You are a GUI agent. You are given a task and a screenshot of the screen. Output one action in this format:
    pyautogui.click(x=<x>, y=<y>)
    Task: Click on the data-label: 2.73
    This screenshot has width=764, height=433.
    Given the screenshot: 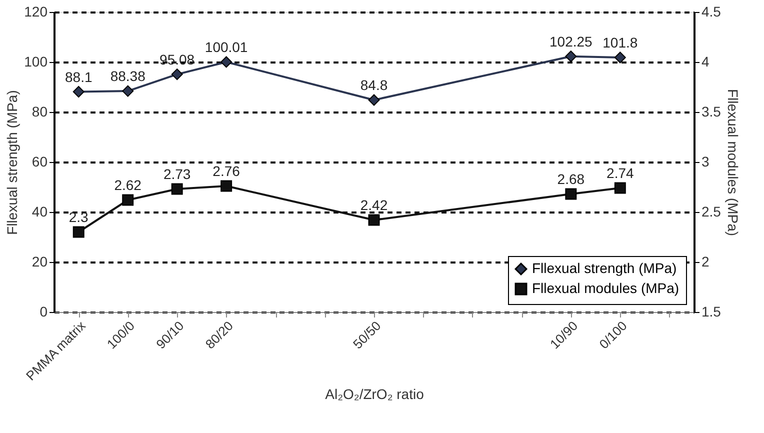 What is the action you would take?
    pyautogui.click(x=177, y=174)
    